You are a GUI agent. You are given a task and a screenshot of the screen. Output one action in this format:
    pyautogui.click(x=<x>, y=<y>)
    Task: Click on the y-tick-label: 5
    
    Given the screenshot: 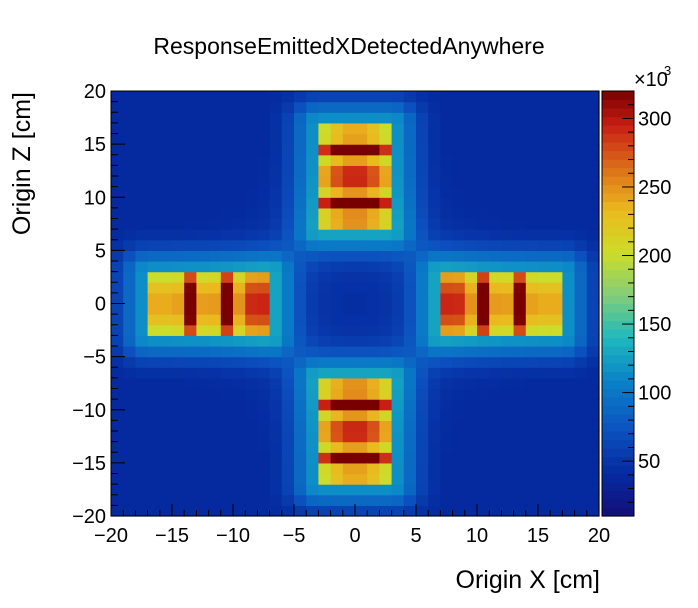 What is the action you would take?
    pyautogui.click(x=100, y=251)
    